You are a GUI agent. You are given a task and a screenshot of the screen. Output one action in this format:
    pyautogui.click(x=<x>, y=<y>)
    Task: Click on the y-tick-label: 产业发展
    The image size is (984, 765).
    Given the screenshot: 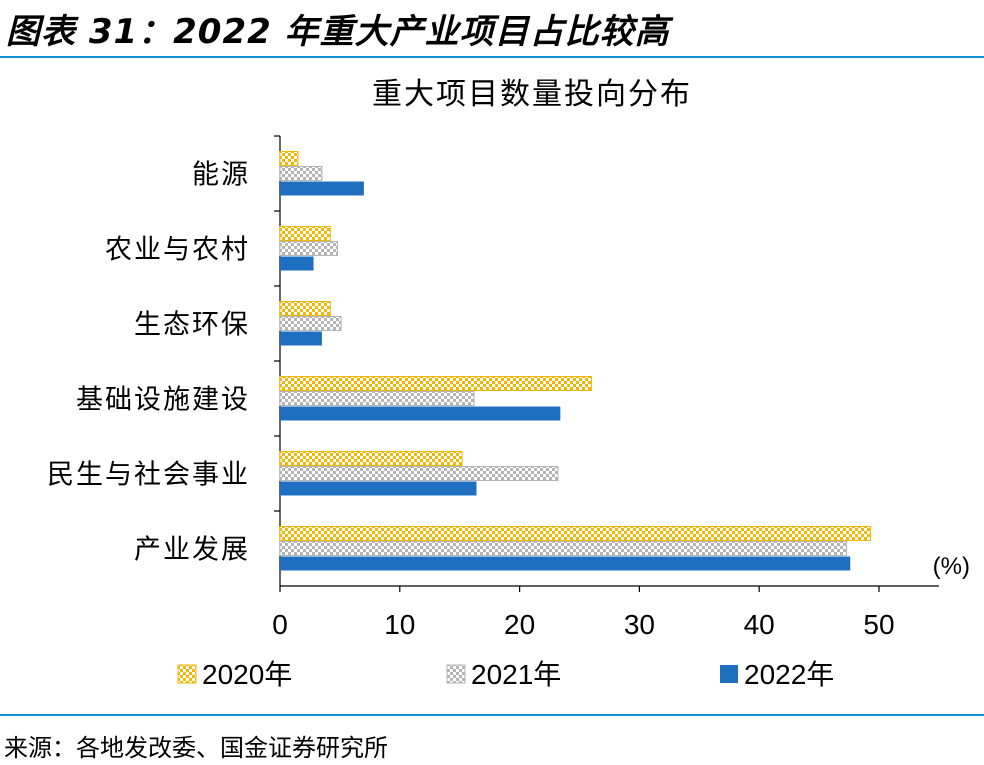 What is the action you would take?
    pyautogui.click(x=192, y=550)
    